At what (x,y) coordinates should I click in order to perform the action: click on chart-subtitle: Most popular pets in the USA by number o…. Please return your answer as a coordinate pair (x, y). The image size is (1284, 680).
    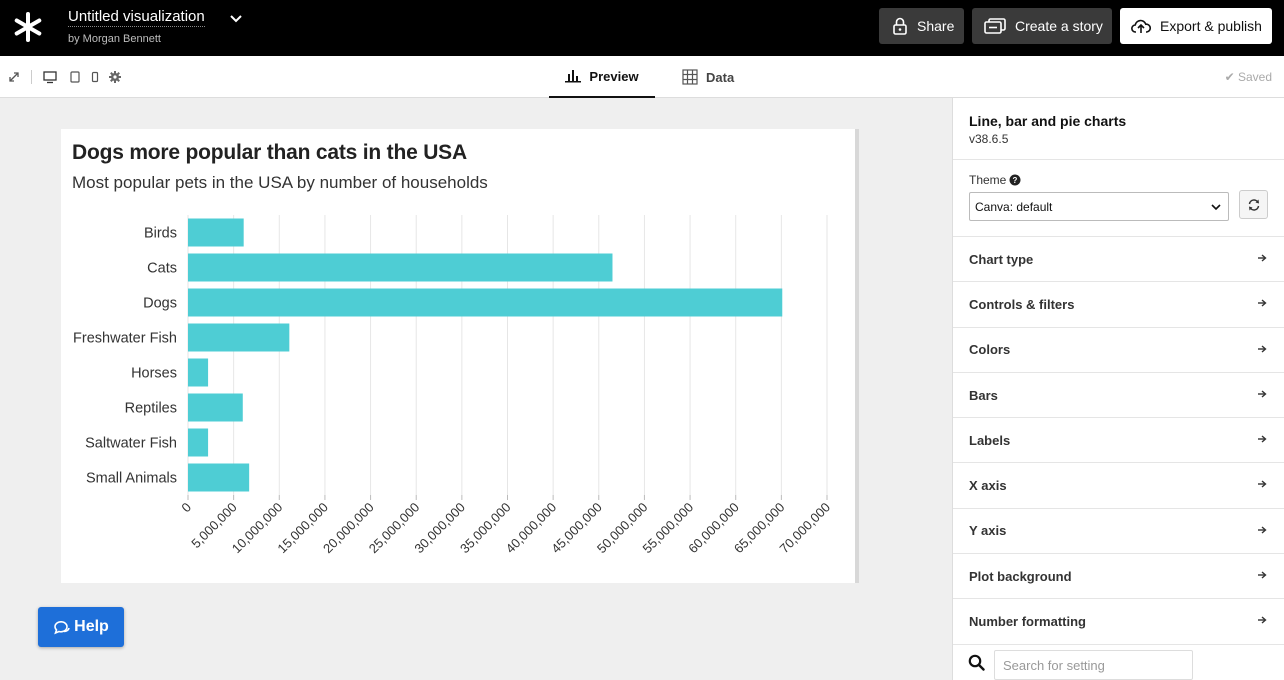
    Looking at the image, I should click on (280, 182).